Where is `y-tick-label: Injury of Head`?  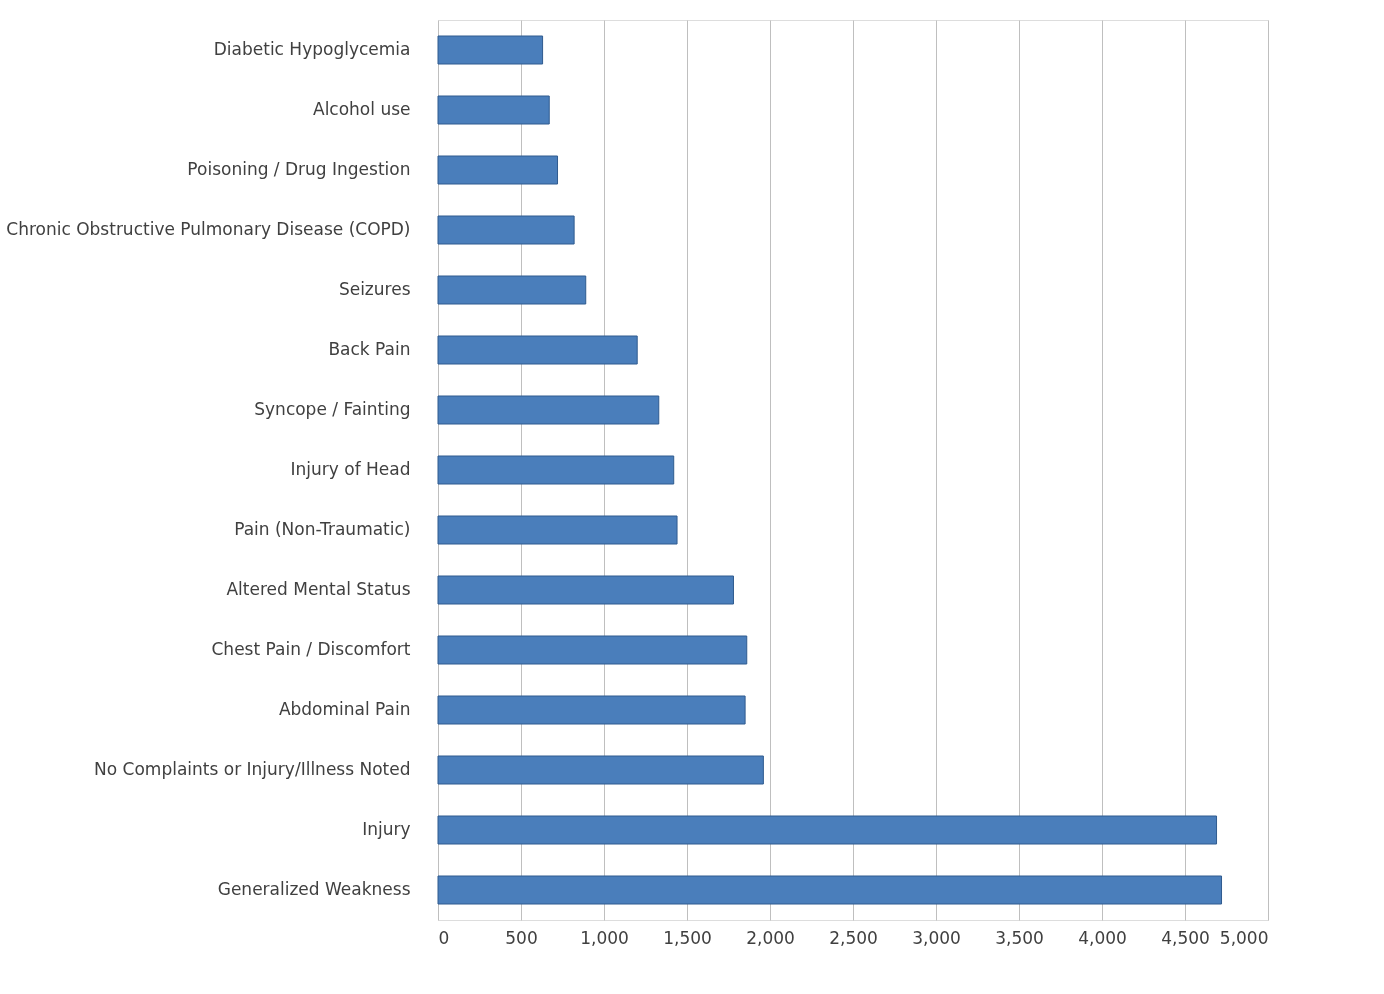 y-tick-label: Injury of Head is located at coordinates (350, 469).